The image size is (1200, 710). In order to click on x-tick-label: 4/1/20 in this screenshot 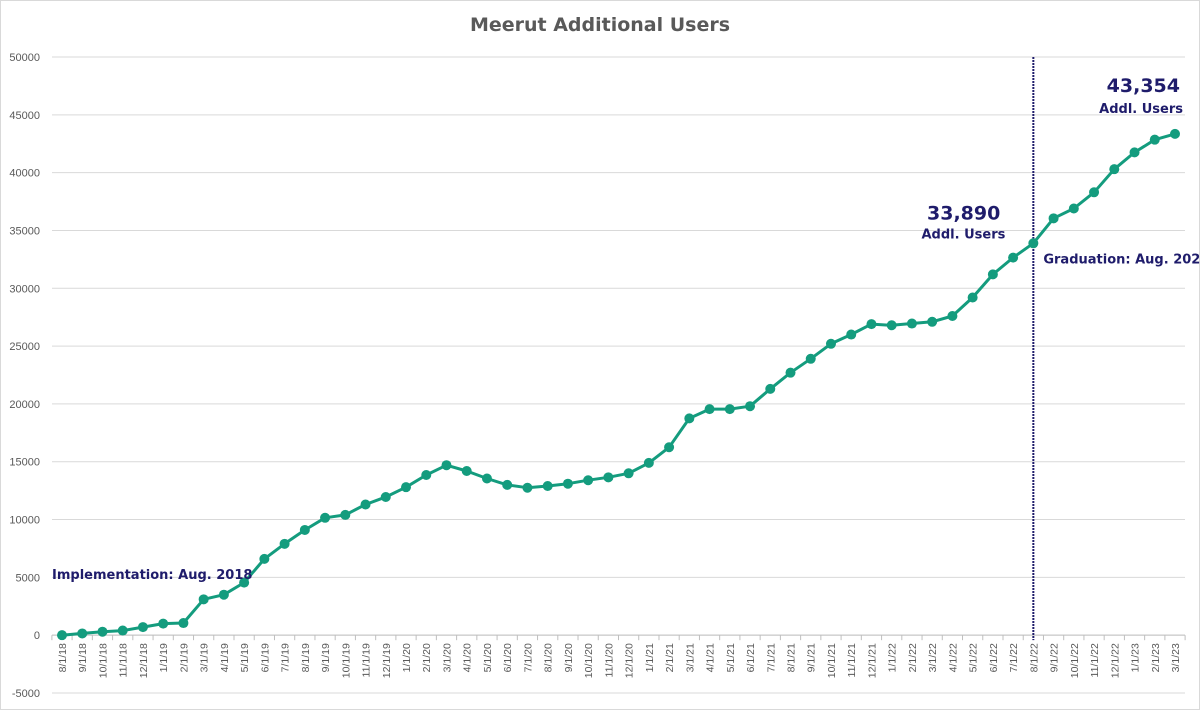, I will do `click(468, 657)`.